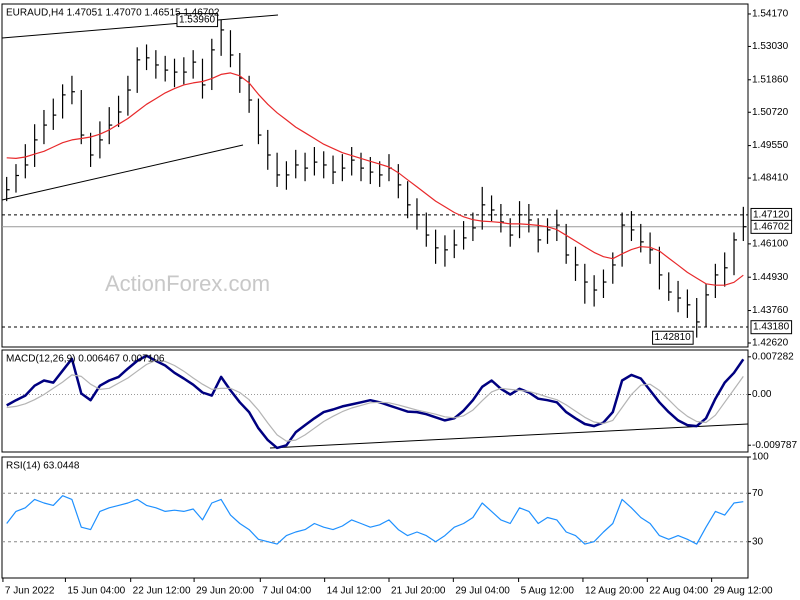 This screenshot has width=800, height=600. What do you see at coordinates (286, 591) in the screenshot?
I see `x-tick-label: 7 Jul 04:00` at bounding box center [286, 591].